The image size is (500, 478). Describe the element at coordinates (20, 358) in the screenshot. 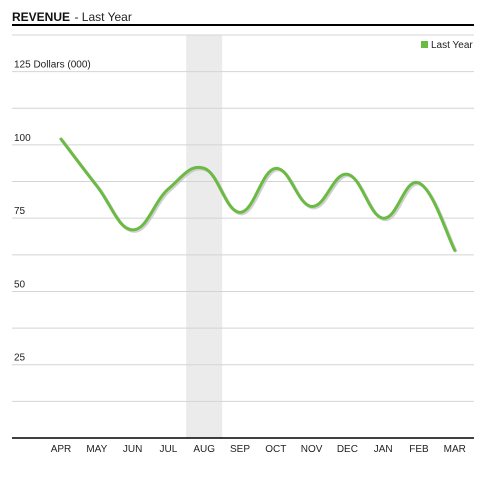

I see `y-tick-label: 25` at that location.